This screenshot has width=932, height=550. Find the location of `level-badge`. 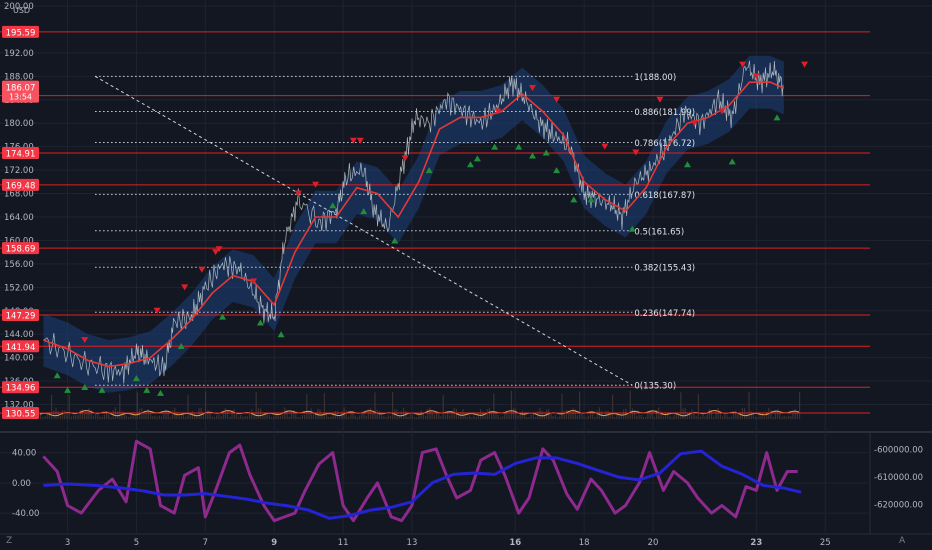

level-badge is located at coordinates (20, 387).